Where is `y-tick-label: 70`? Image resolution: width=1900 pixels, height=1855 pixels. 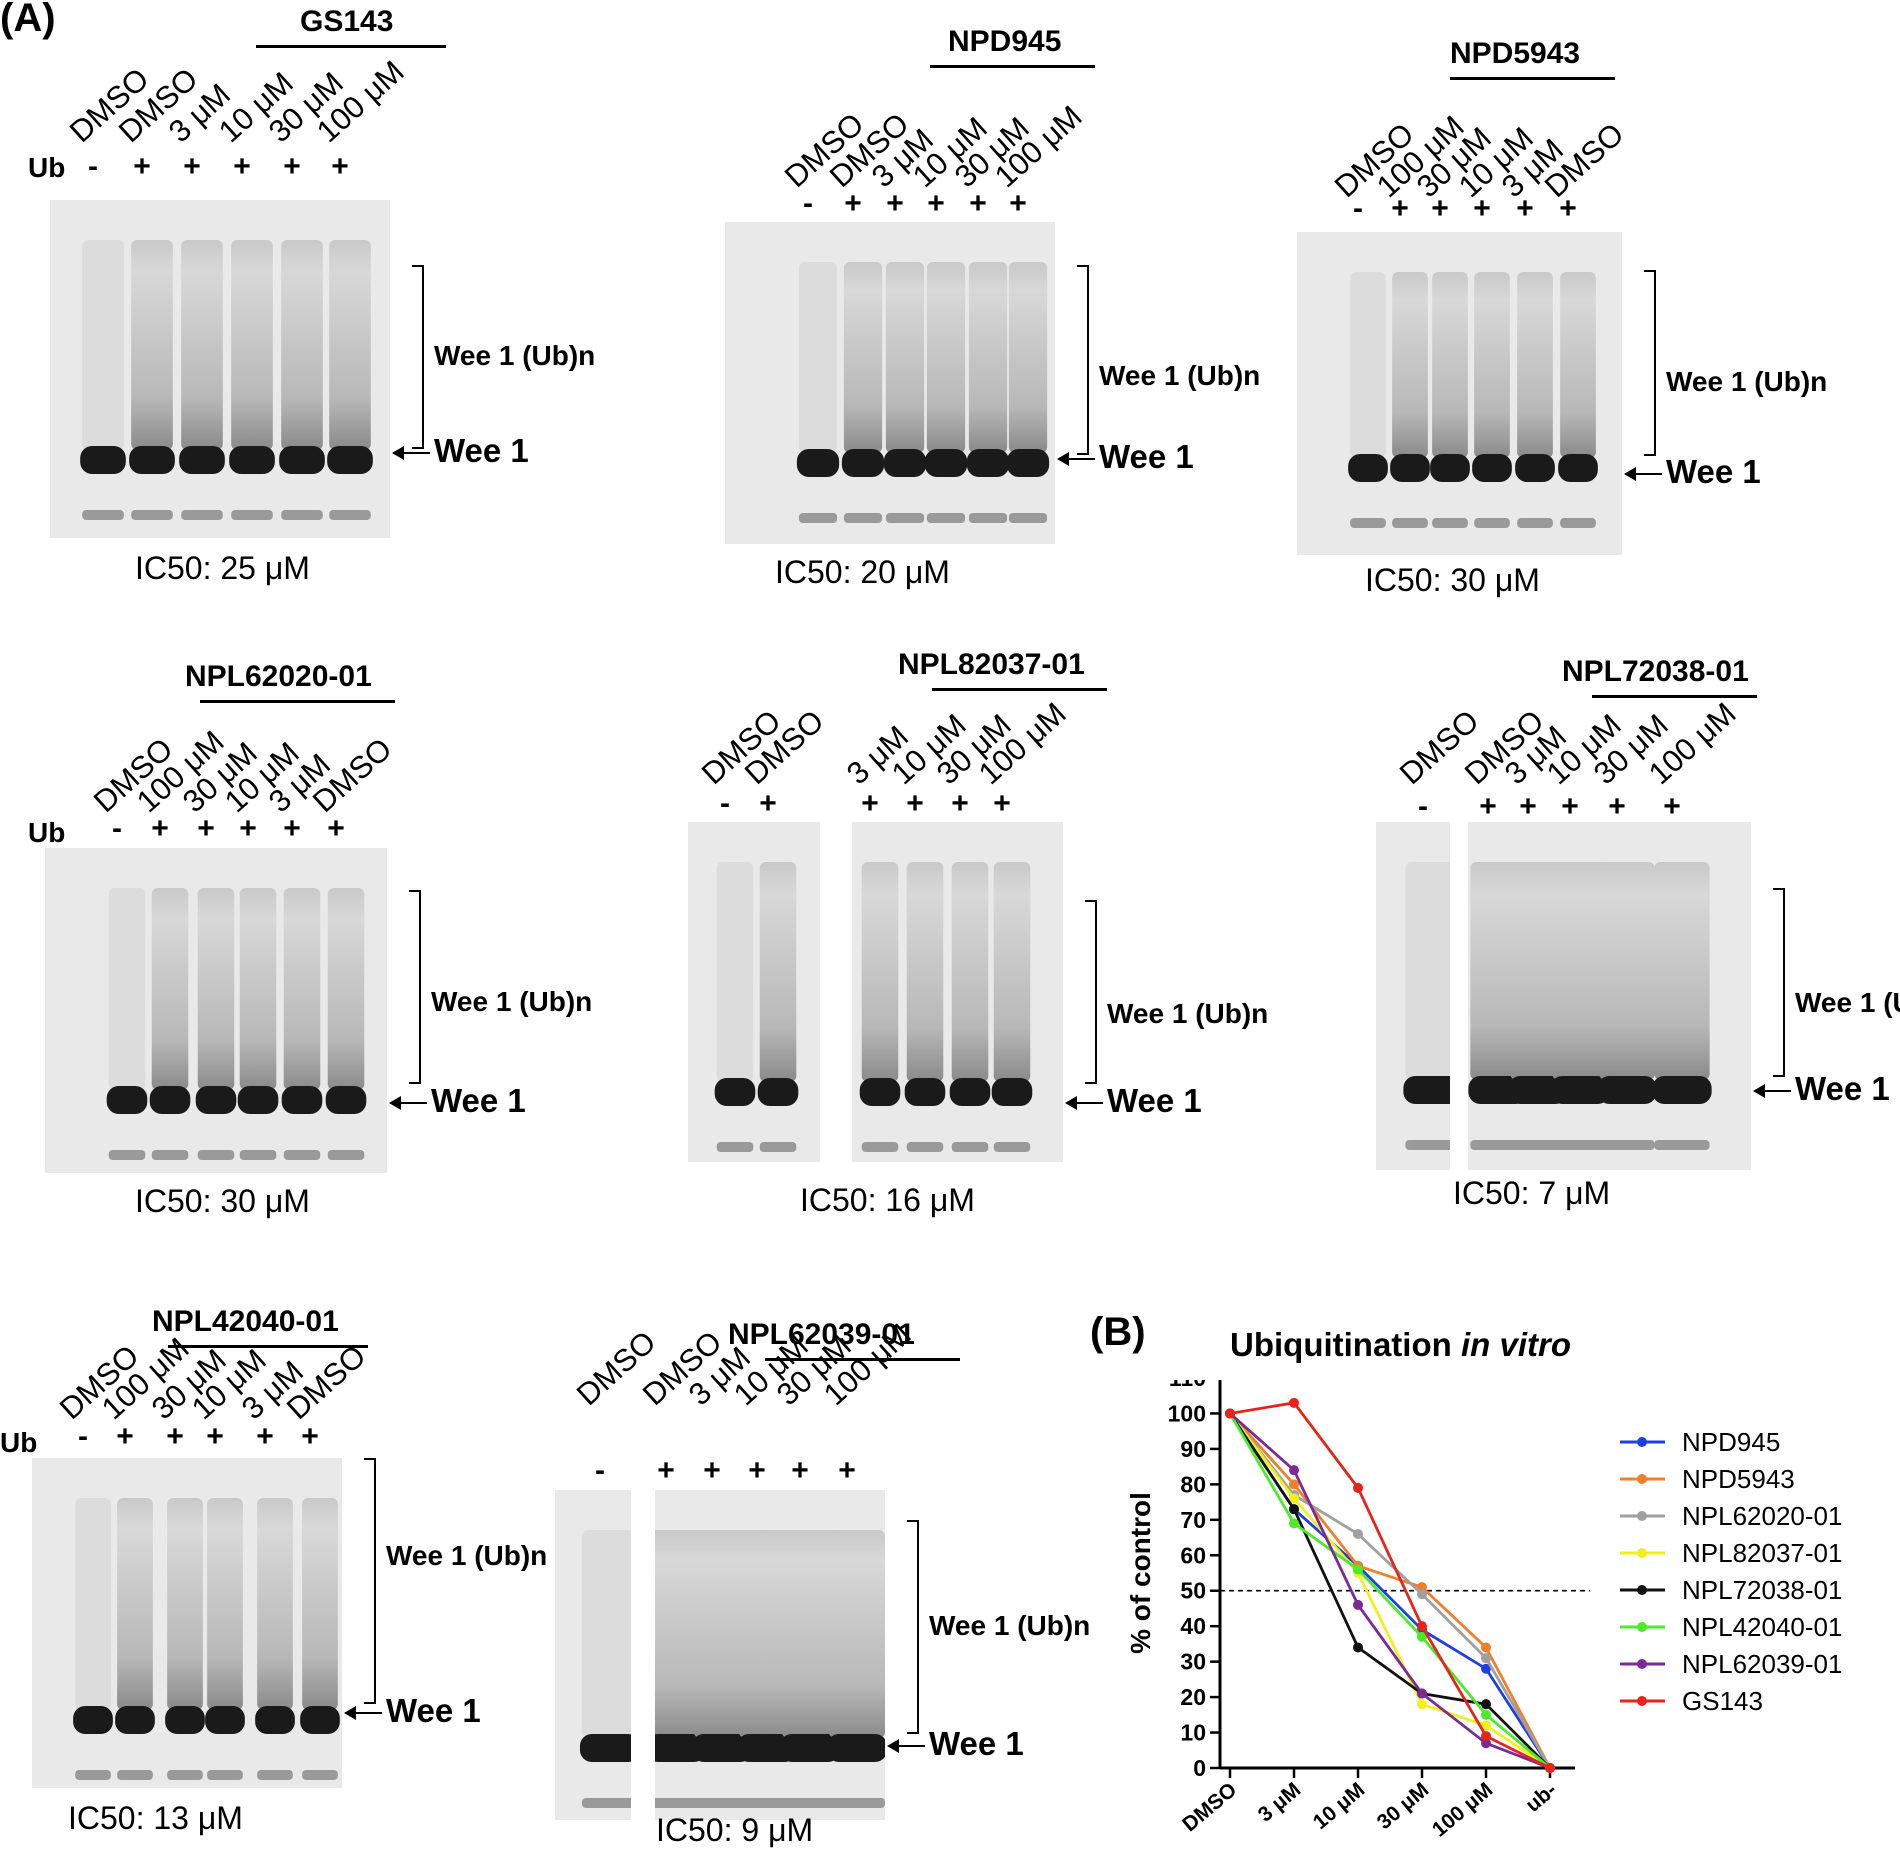
y-tick-label: 70 is located at coordinates (1193, 1520).